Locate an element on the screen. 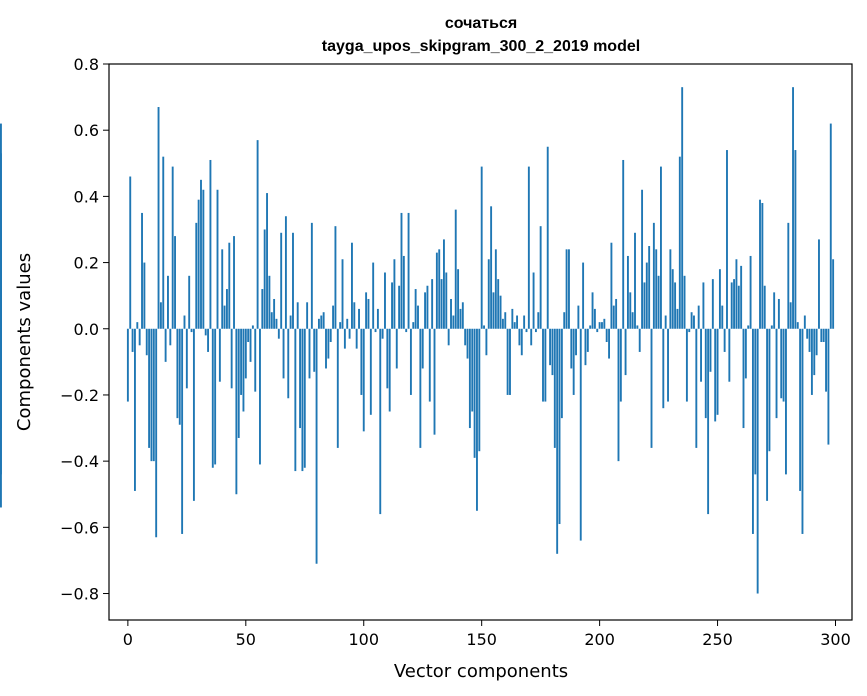 The height and width of the screenshot is (696, 867). y-tick-label: 0.2 is located at coordinates (86, 263).